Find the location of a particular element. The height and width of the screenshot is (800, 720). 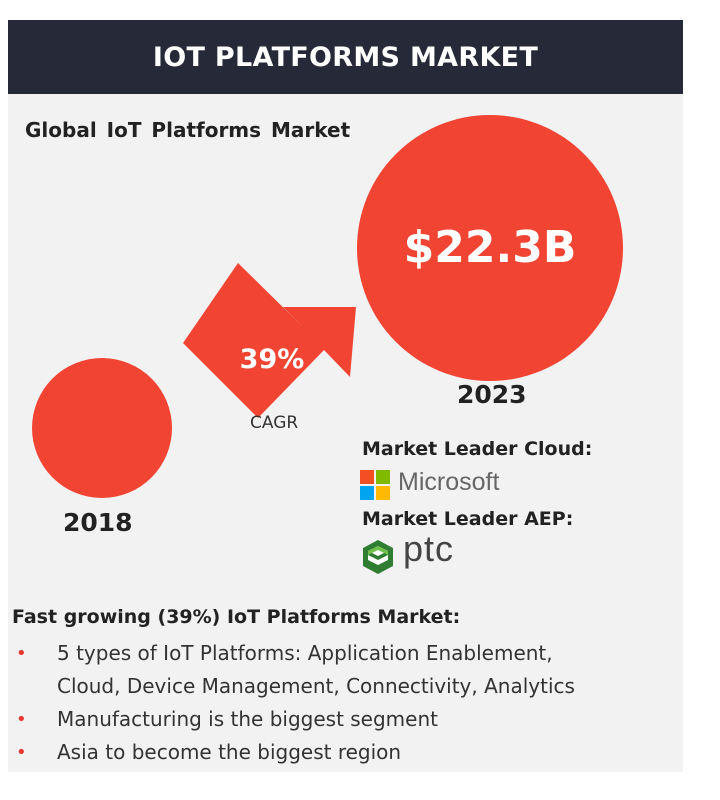

year-2023-label: 2023 is located at coordinates (492, 394).